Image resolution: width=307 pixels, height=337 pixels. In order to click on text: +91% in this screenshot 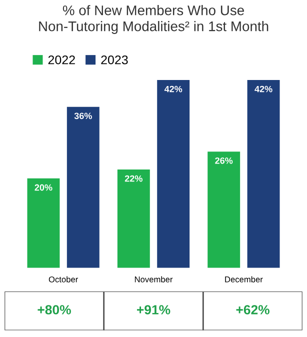, I will do `click(153, 309)`.